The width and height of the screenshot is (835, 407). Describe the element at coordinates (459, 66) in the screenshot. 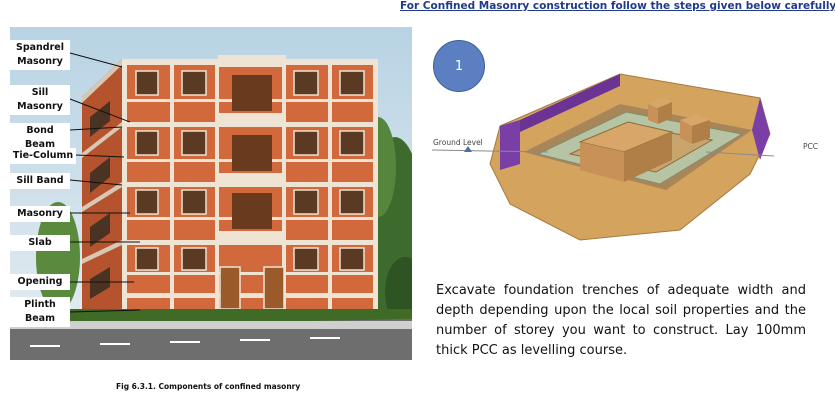

I see `step-number-badge: 1` at that location.